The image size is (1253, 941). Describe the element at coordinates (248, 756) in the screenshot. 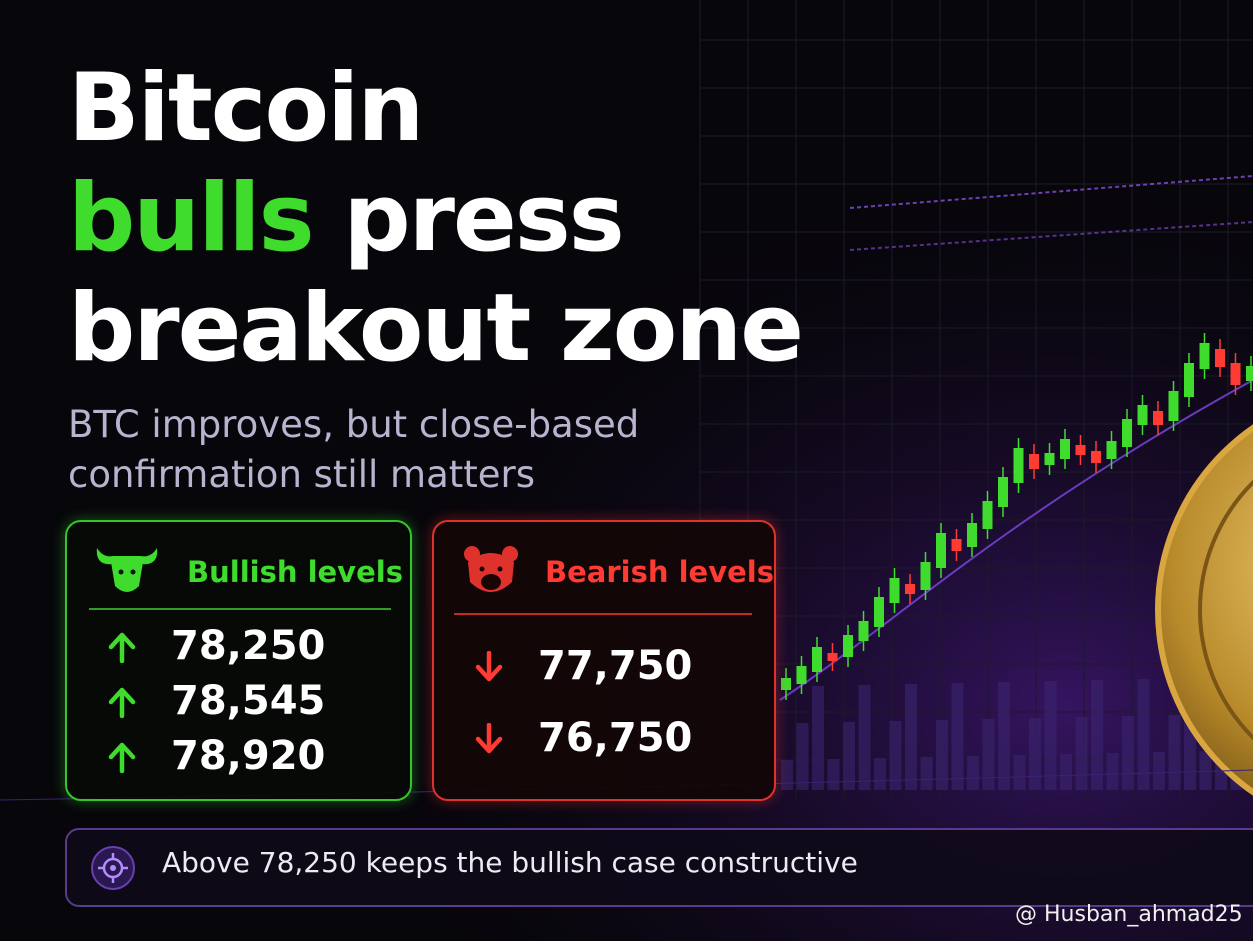

I see `level-value: 78,920` at that location.